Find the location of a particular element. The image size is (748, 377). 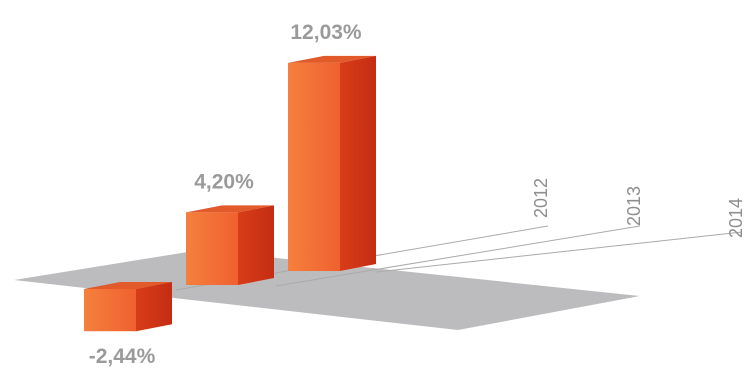

category-label-2014: 2014 is located at coordinates (736, 218).